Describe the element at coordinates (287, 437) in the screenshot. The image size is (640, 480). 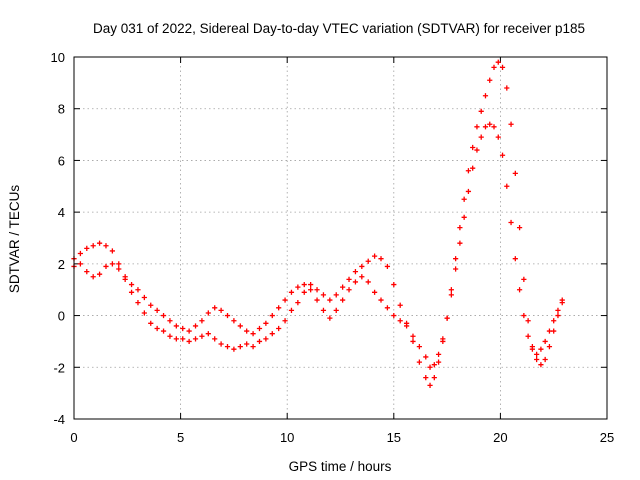
I see `x-tick-label: 10` at that location.